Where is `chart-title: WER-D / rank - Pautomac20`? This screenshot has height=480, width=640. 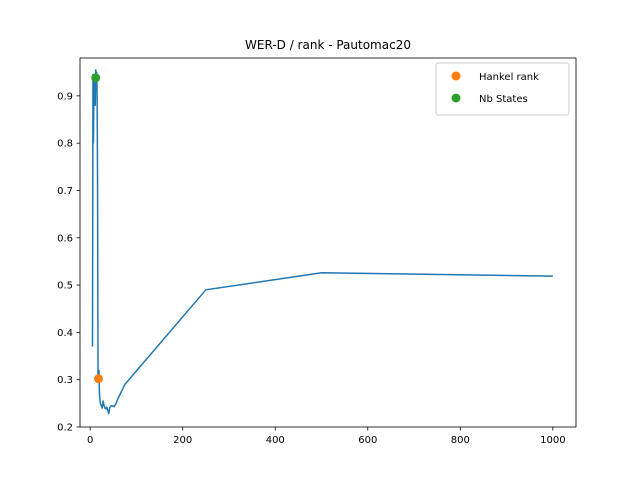 chart-title: WER-D / rank - Pautomac20 is located at coordinates (328, 45).